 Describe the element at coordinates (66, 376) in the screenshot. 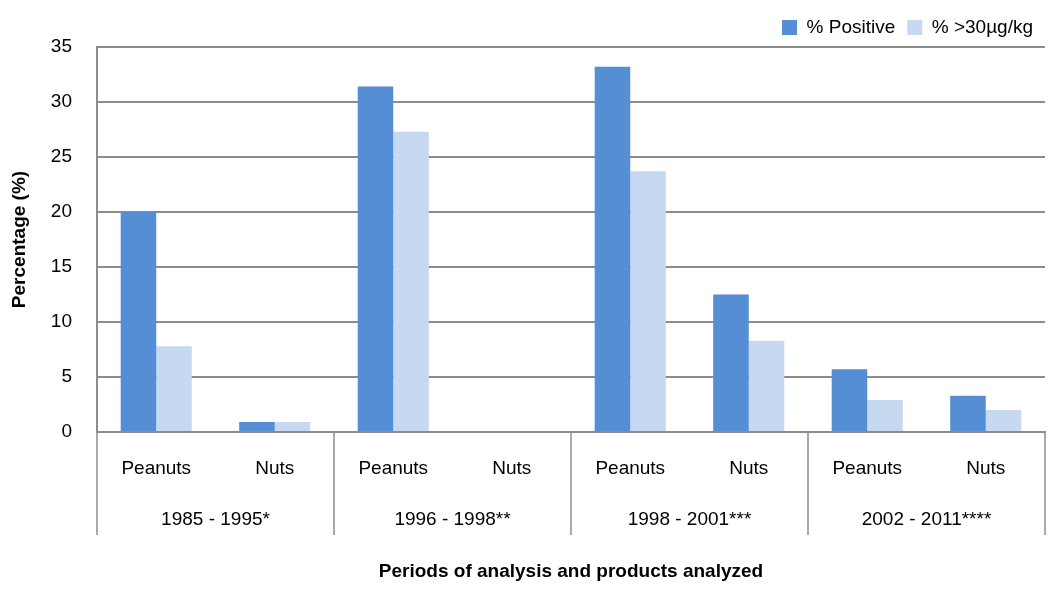

I see `y-tick-label: 5` at that location.